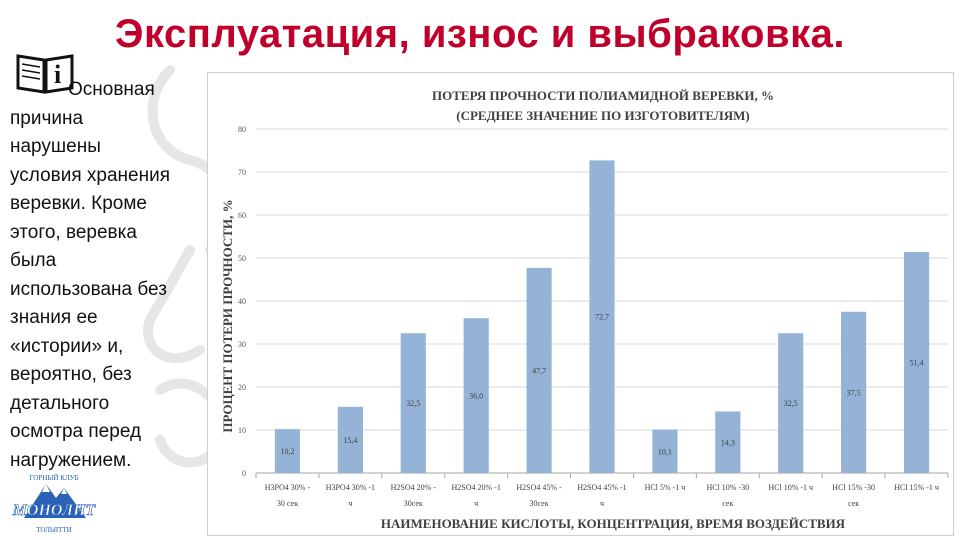 The height and width of the screenshot is (540, 960). I want to click on x-tick-label: HCl 10% -1 ч, so click(790, 487).